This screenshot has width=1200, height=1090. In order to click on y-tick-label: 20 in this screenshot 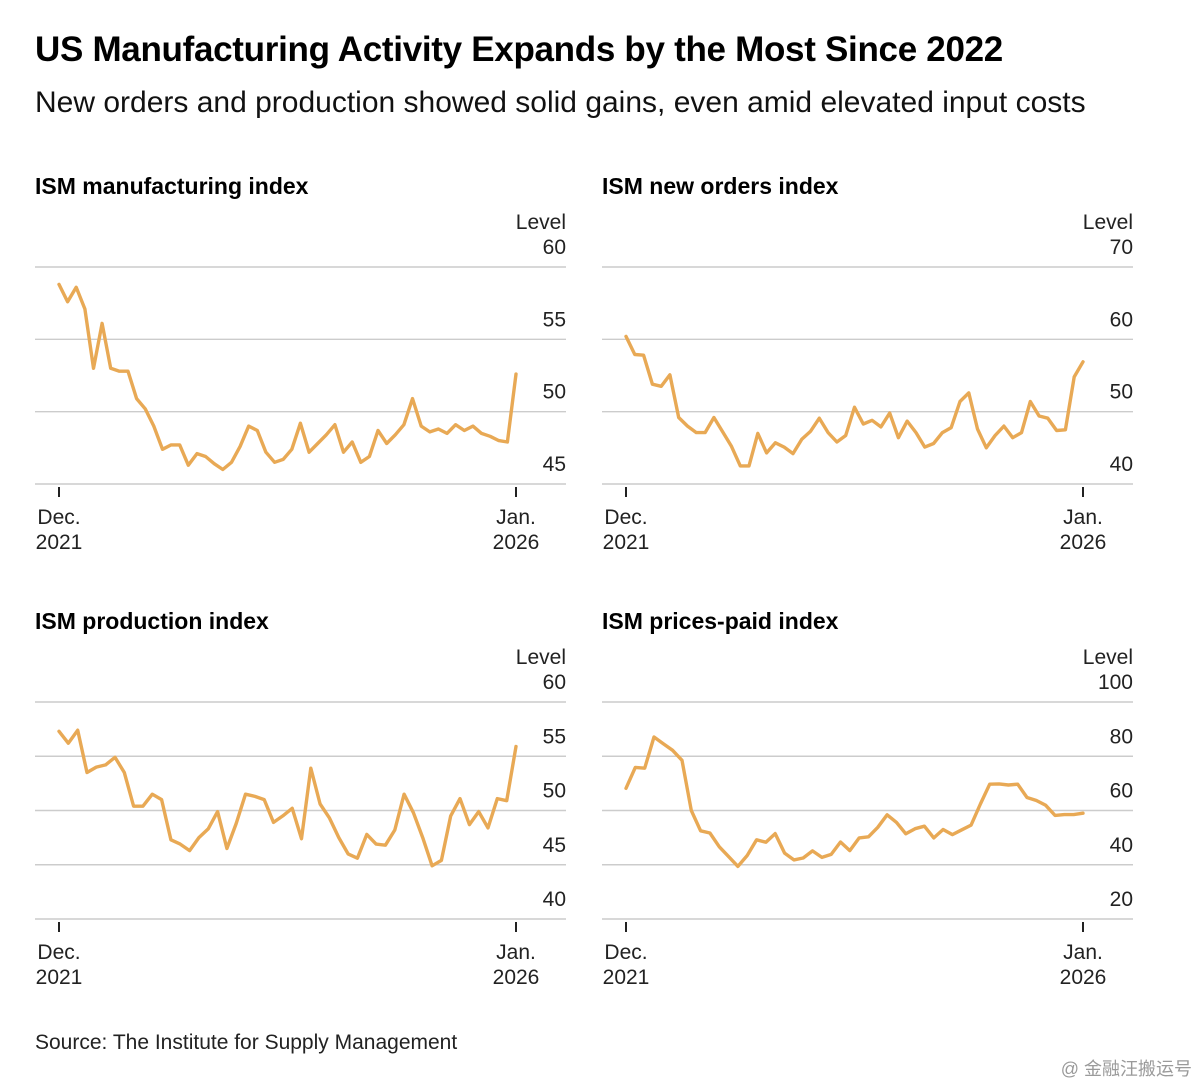, I will do `click(1121, 899)`.